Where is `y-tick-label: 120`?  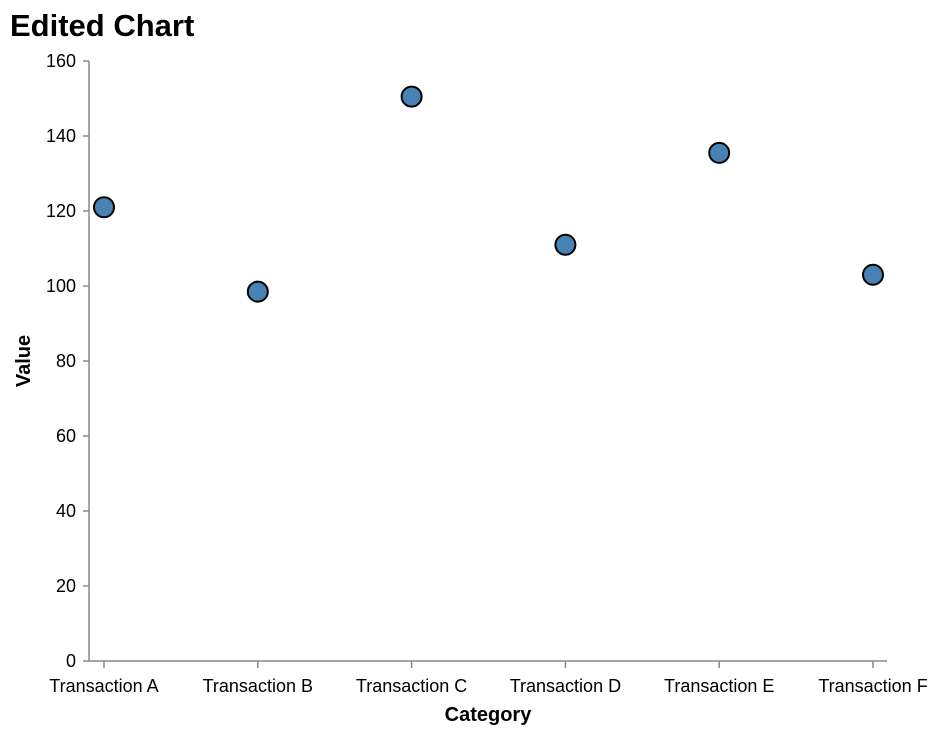
y-tick-label: 120 is located at coordinates (61, 211).